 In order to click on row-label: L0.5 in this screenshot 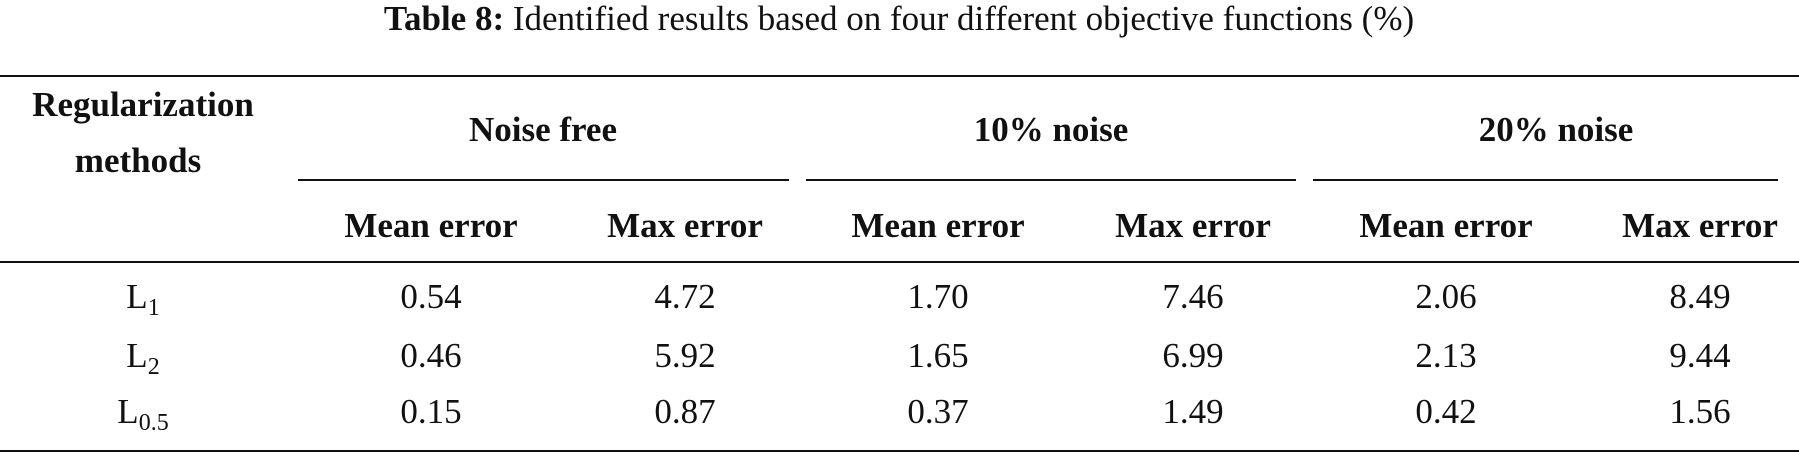, I will do `click(142, 413)`.